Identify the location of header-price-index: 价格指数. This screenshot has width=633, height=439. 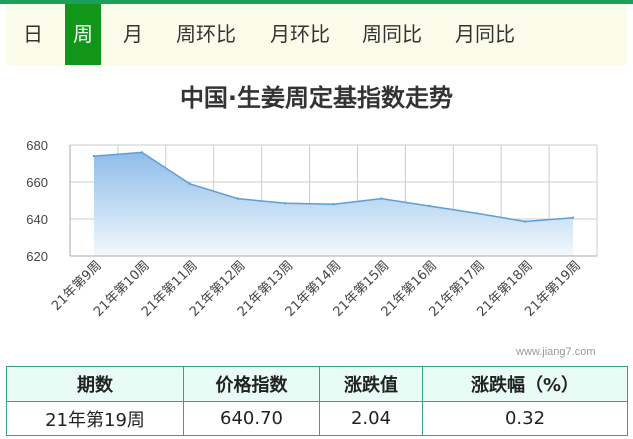
(251, 384).